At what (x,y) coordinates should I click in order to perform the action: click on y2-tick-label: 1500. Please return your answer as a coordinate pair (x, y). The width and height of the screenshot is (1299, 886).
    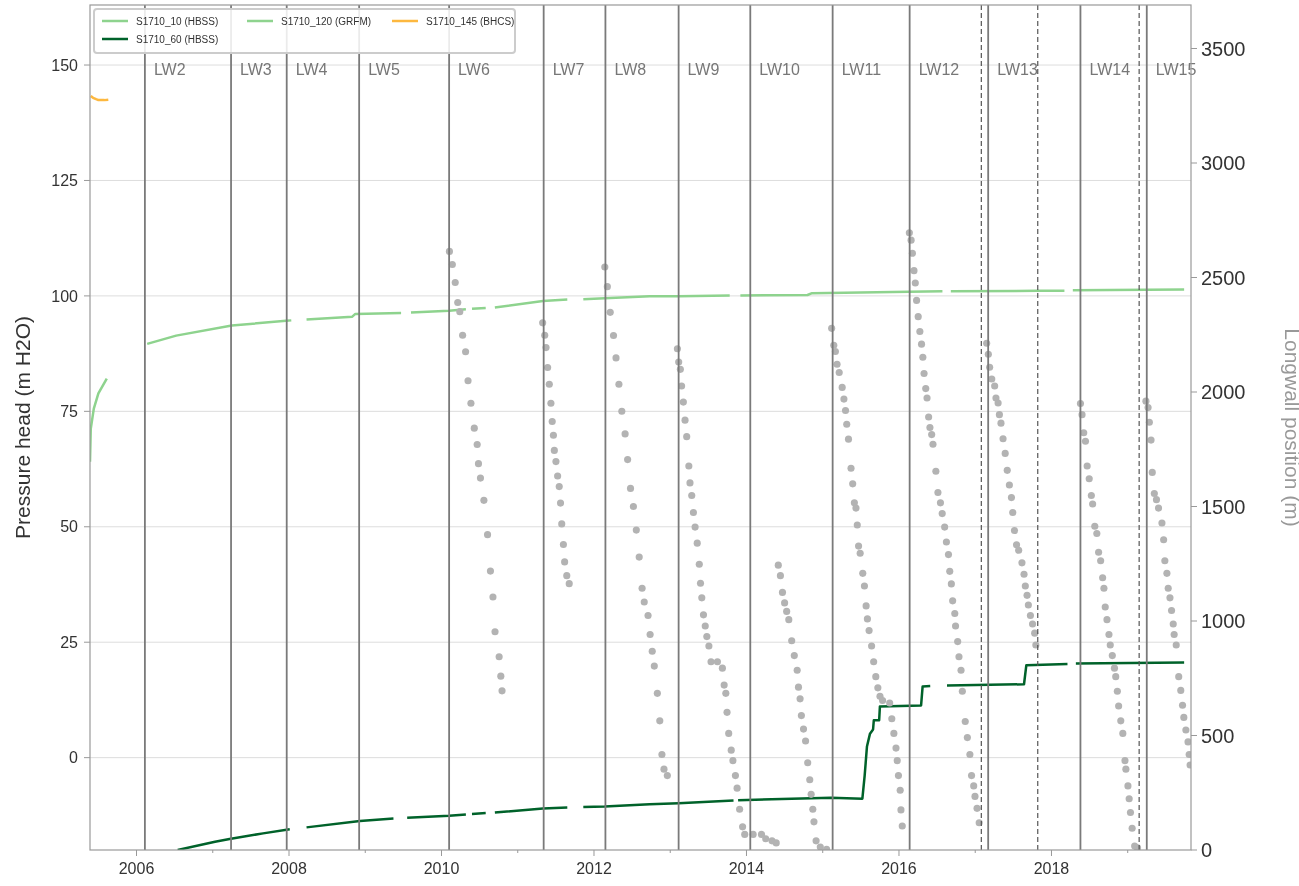
    Looking at the image, I should click on (1223, 506).